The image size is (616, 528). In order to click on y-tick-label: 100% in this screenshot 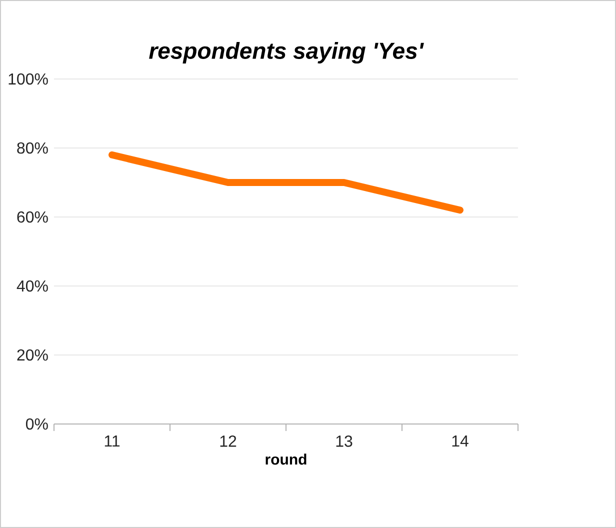, I will do `click(28, 79)`.